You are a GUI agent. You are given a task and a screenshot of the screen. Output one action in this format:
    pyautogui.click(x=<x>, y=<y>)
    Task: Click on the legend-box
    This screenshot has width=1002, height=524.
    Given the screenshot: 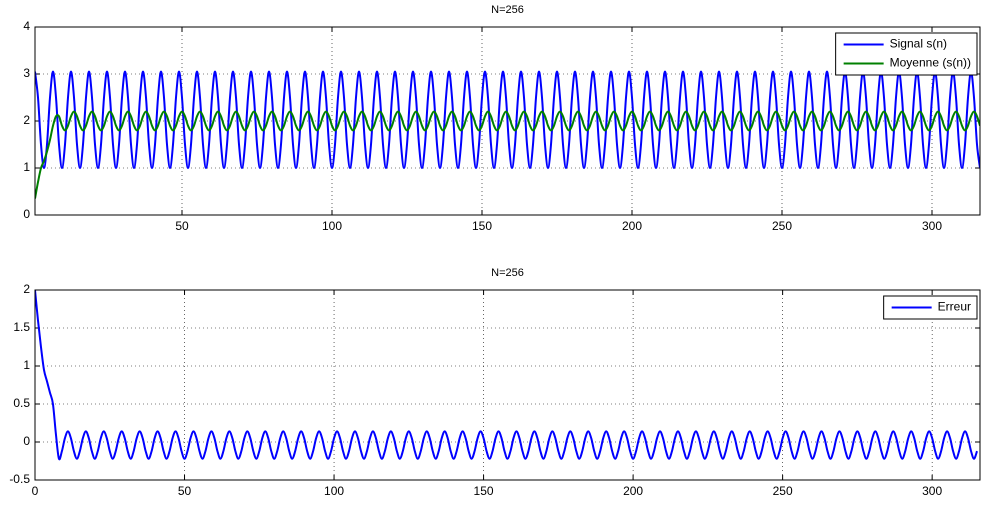 What is the action you would take?
    pyautogui.click(x=906, y=54)
    